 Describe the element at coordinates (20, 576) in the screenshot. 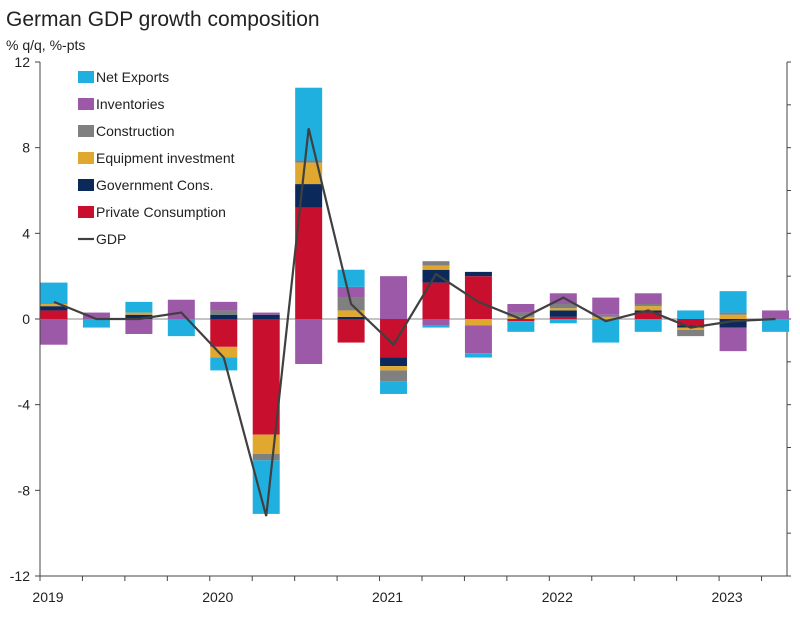

I see `y-tick-label: -12` at that location.